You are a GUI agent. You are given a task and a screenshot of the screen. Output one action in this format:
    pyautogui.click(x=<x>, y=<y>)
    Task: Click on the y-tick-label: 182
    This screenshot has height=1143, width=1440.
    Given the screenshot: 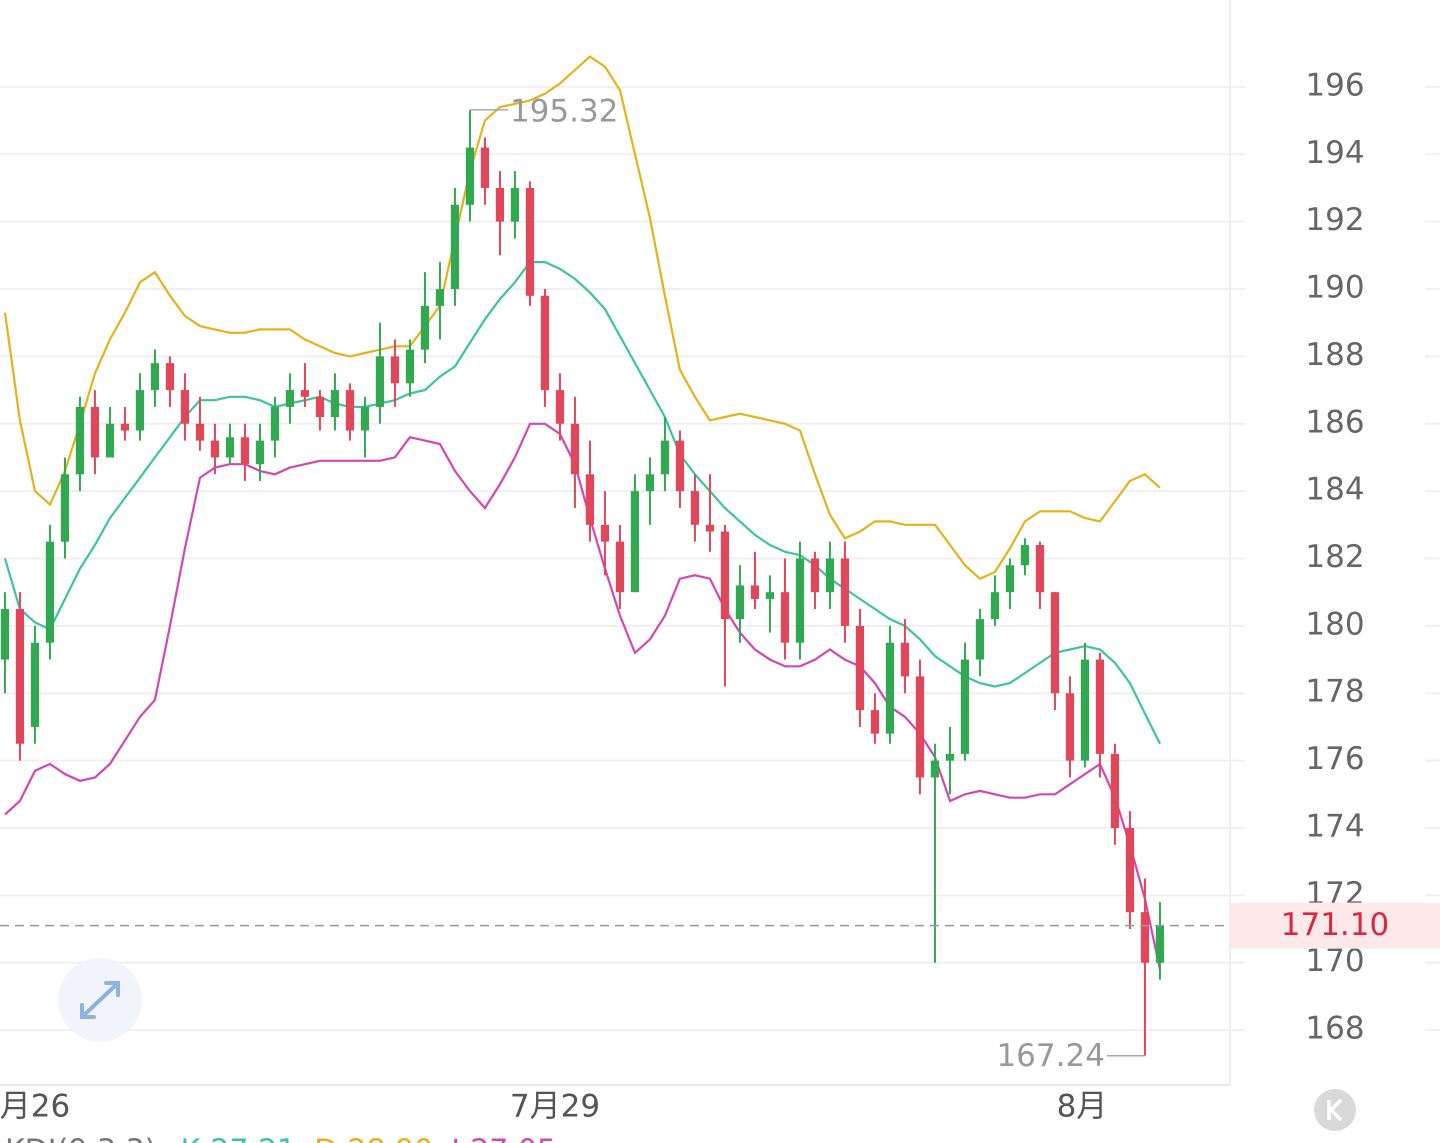 What is the action you would take?
    pyautogui.click(x=1334, y=557)
    